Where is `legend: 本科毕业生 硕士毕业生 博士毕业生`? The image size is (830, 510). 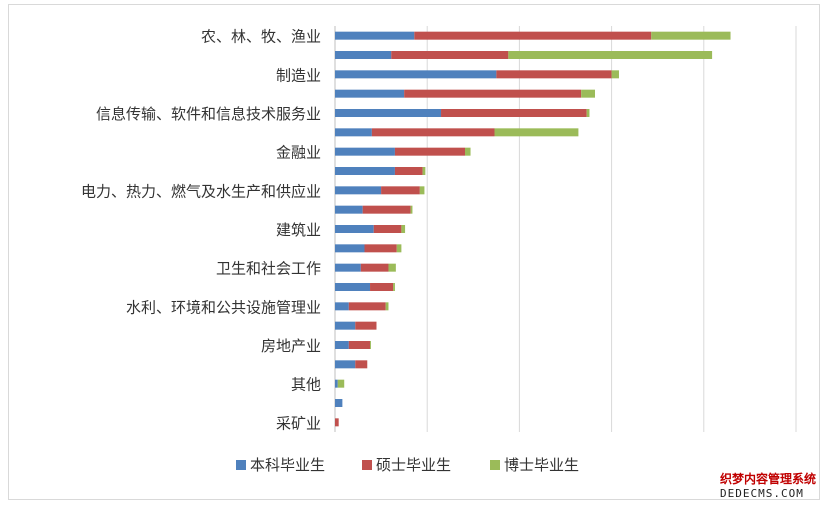
legend: 本科毕业生 硕士毕业生 博士毕业生 is located at coordinates (407, 465).